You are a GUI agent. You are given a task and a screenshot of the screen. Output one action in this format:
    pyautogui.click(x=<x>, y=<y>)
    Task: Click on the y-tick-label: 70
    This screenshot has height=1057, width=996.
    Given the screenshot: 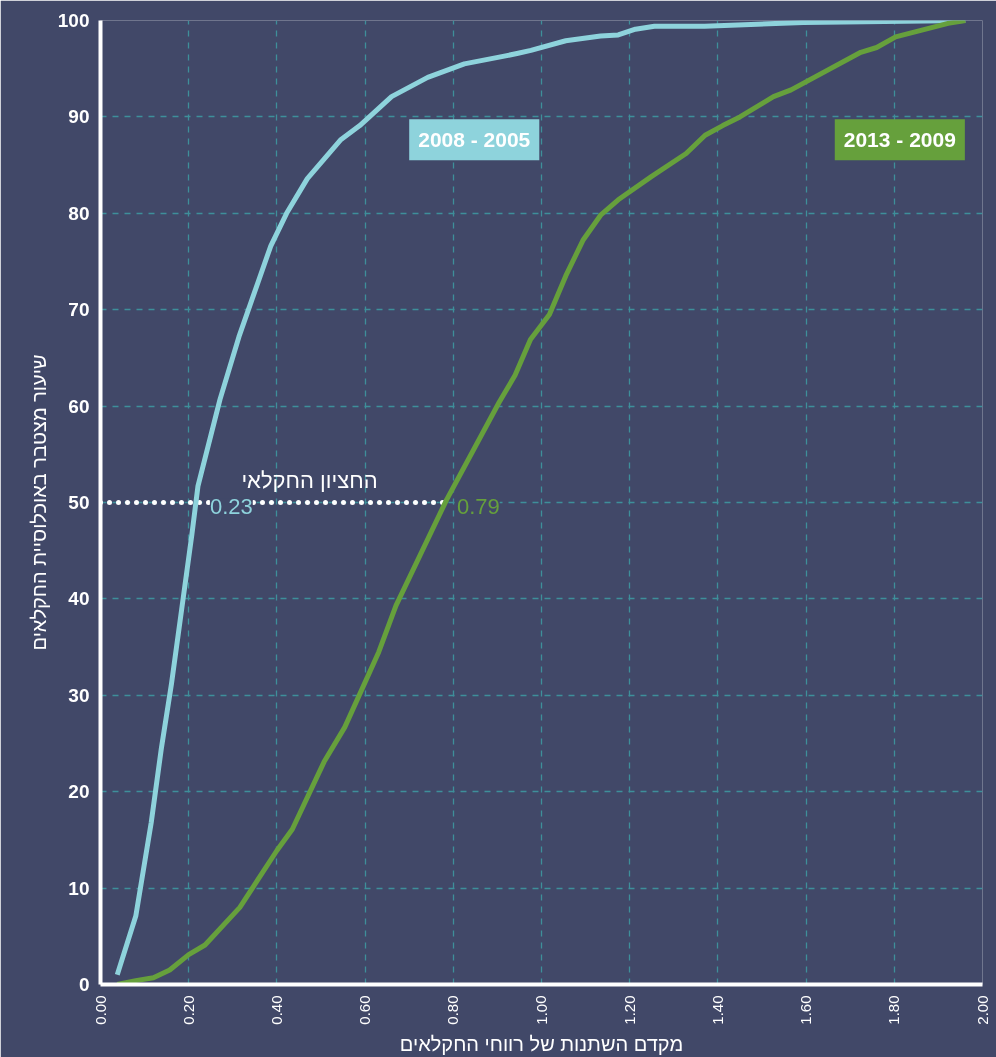 What is the action you would take?
    pyautogui.click(x=79, y=310)
    